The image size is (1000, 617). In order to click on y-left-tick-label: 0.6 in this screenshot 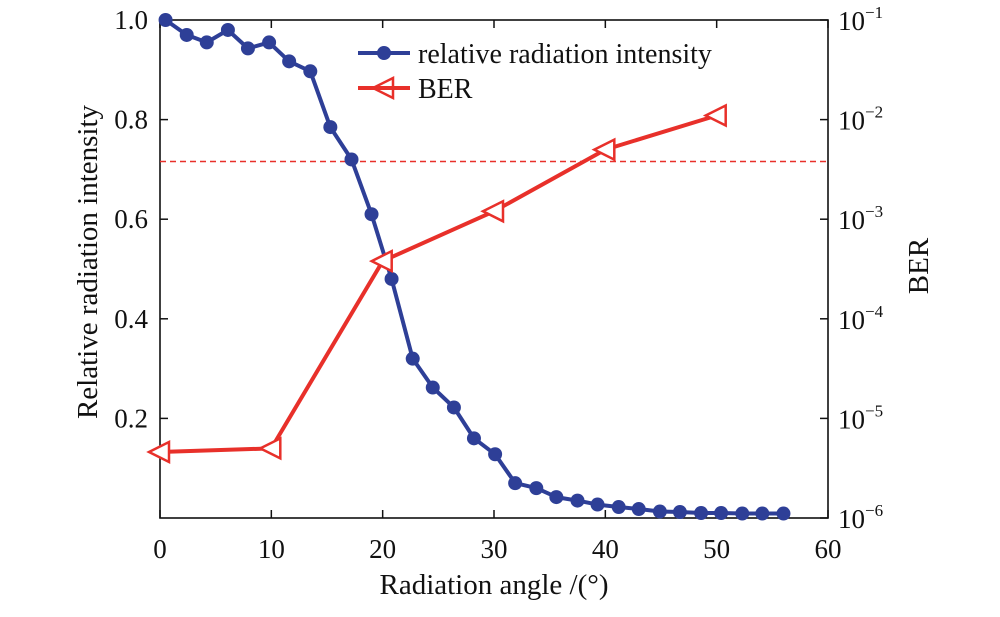, I will do `click(131, 219)`.